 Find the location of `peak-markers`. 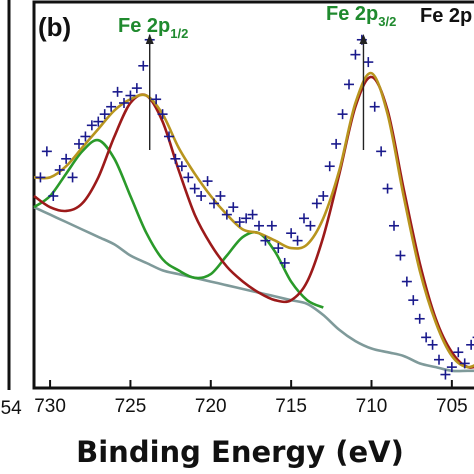

peak-markers is located at coordinates (256, 92).